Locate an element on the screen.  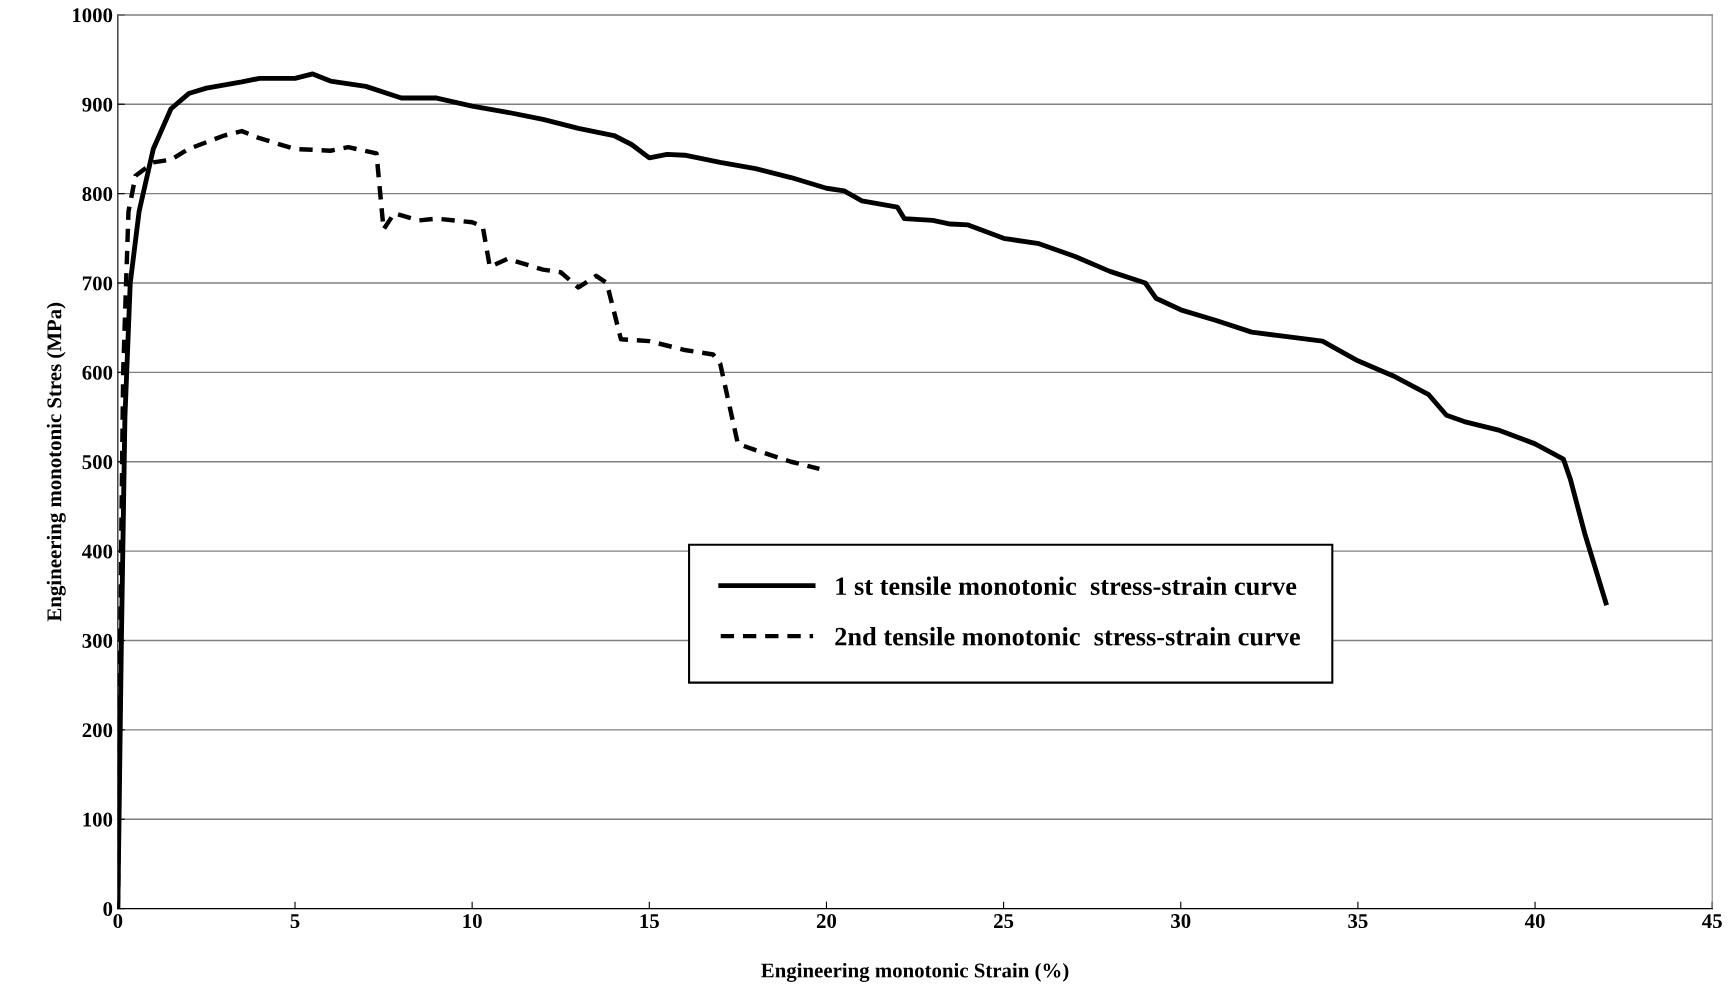
legend-label: 2nd tensile monotonic stress-strain curve is located at coordinates (1067, 636).